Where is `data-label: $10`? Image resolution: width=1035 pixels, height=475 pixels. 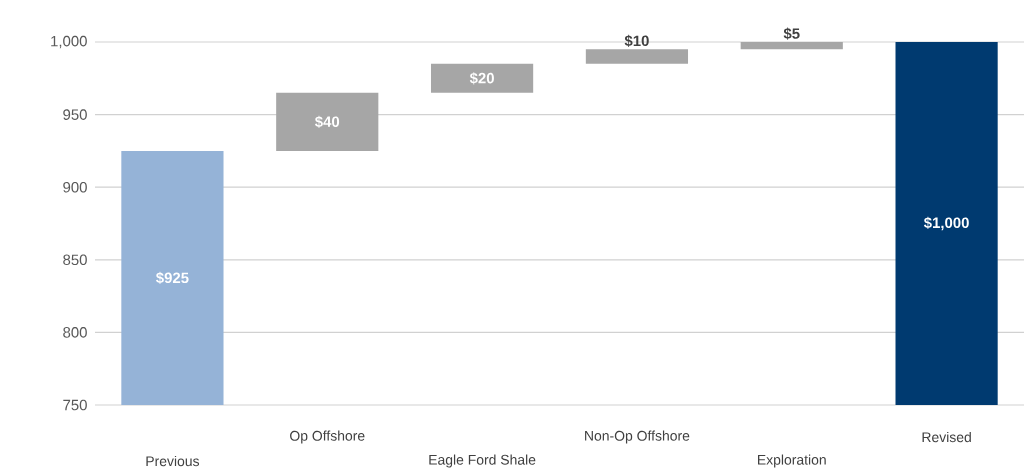
data-label: $10 is located at coordinates (636, 41).